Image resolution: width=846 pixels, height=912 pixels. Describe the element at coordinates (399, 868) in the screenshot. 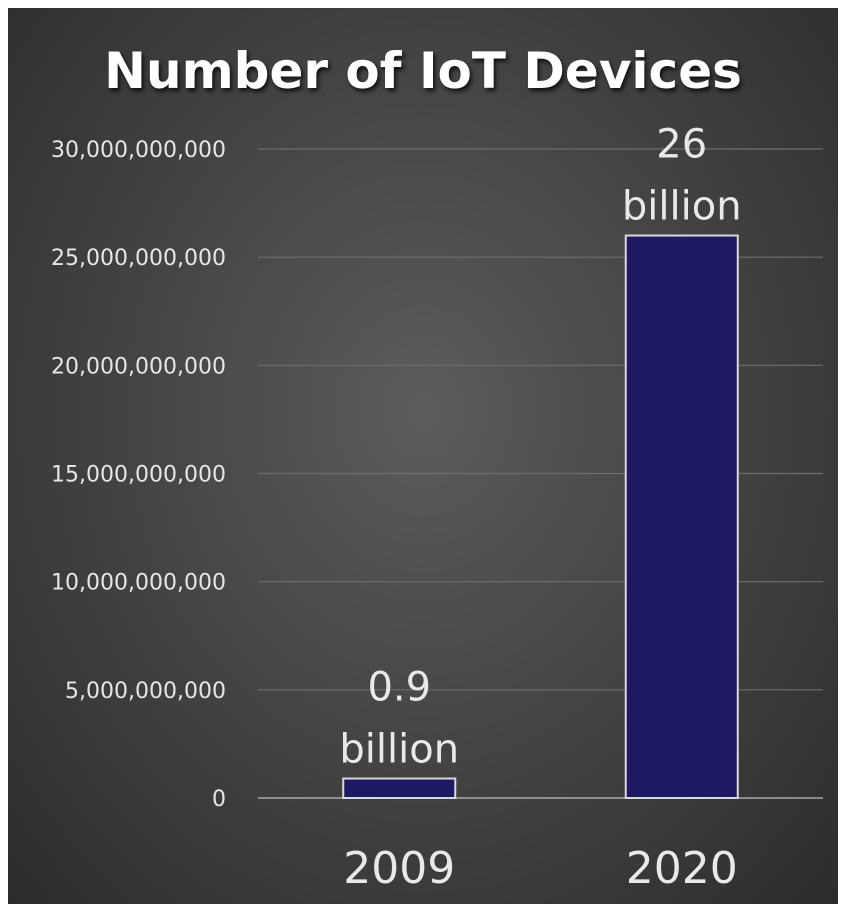

I see `x-tick-label: 2009` at that location.